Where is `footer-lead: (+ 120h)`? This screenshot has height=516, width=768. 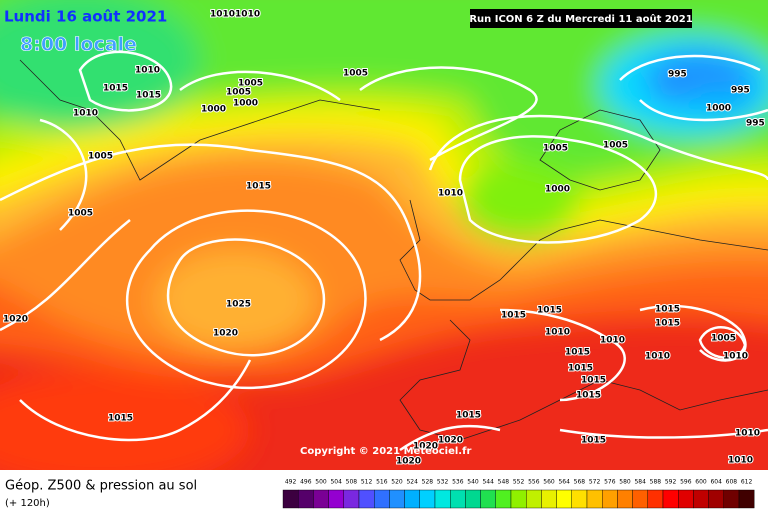 footer-lead: (+ 120h) is located at coordinates (27, 503).